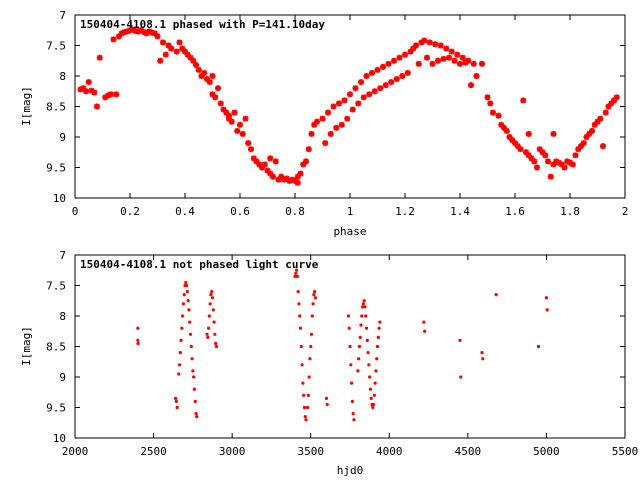  I want to click on top-x-tick-label: 0.4, so click(185, 211).